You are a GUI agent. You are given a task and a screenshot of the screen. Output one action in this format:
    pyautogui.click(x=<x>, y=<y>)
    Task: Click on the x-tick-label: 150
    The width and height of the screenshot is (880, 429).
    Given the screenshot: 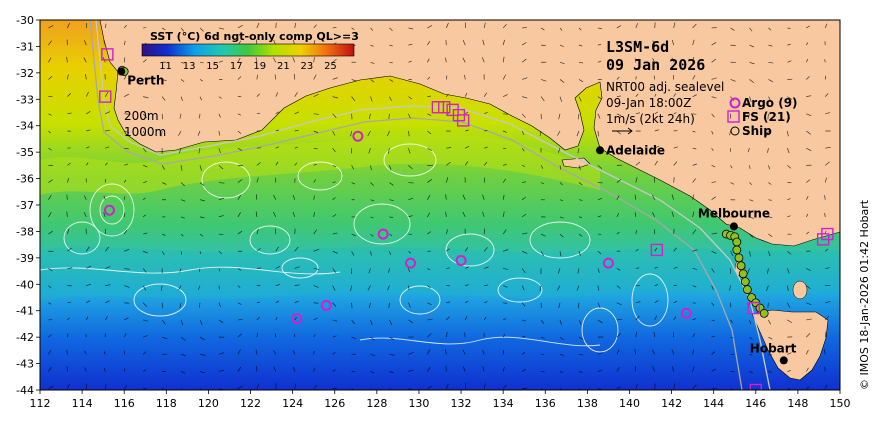 What is the action you would take?
    pyautogui.click(x=840, y=403)
    